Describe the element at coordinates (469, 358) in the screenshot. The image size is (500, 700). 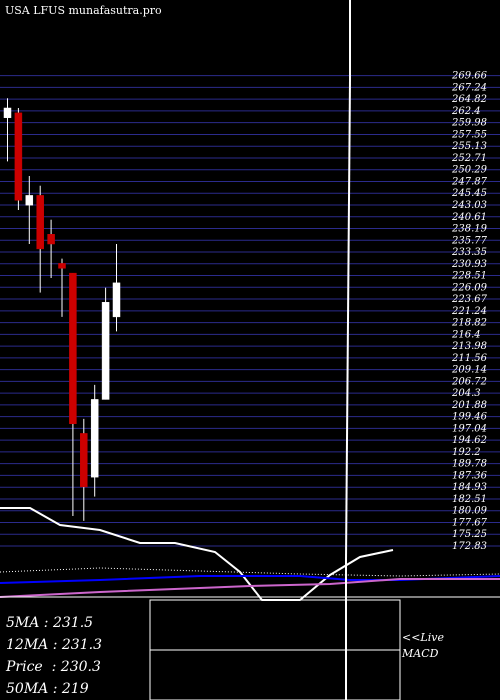
I see `y-tick-label: 211.56` at that location.